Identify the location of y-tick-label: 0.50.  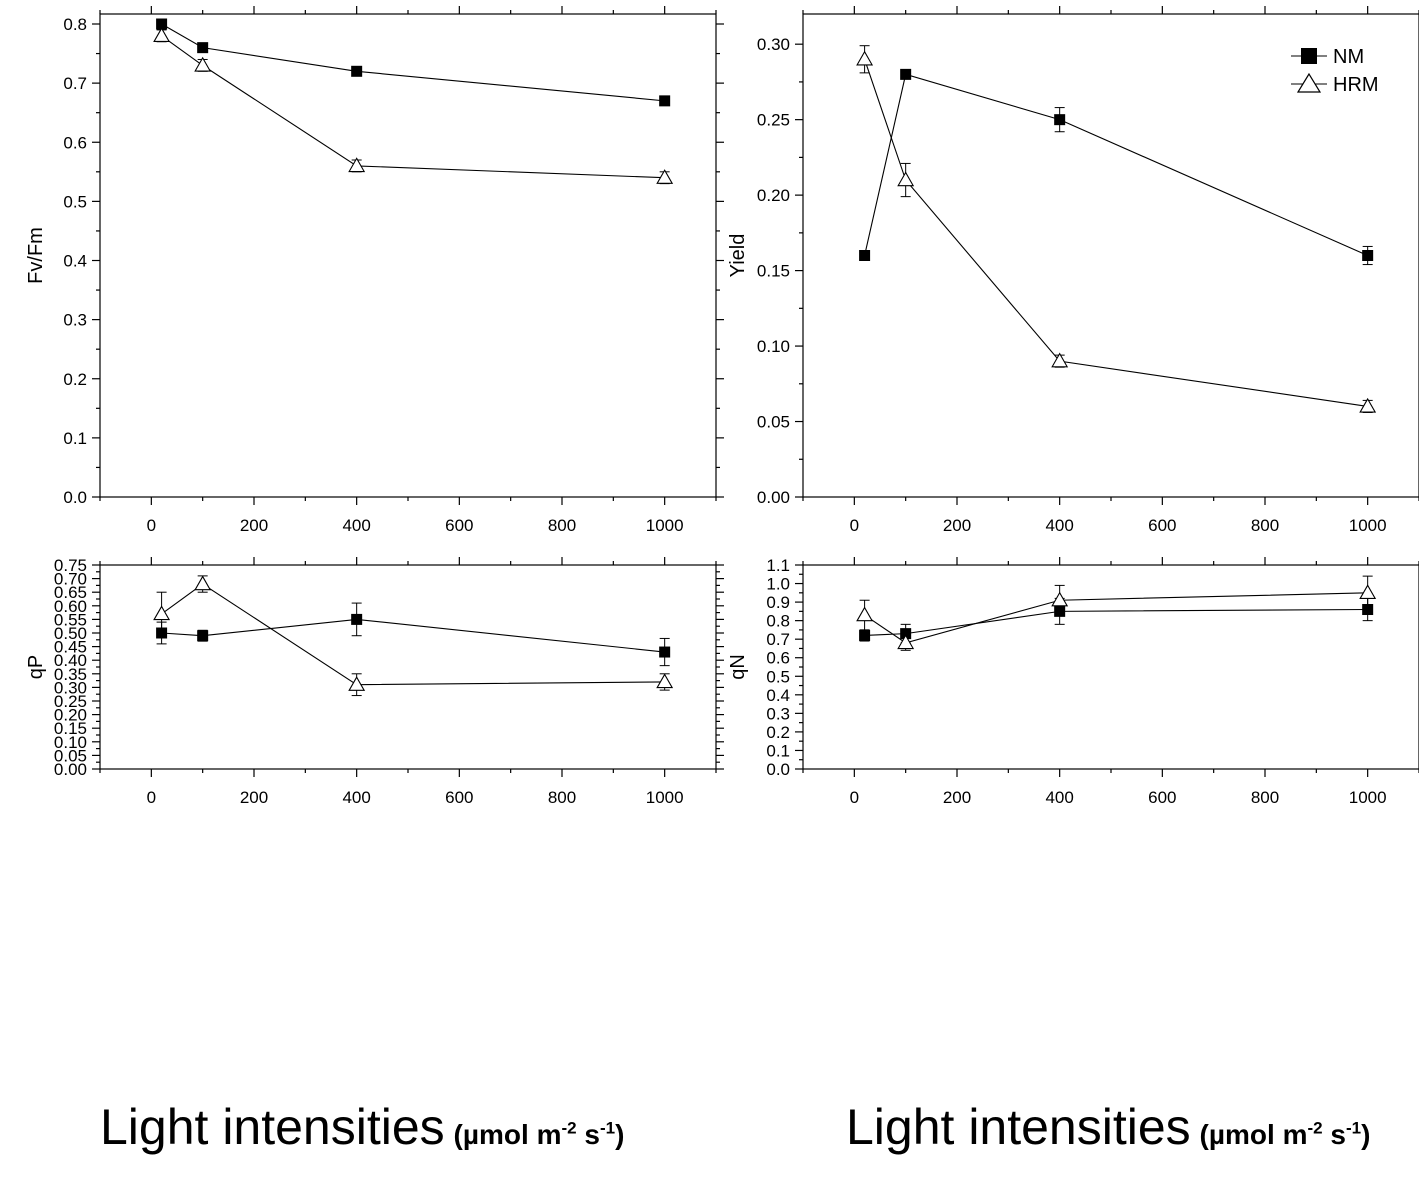
(70, 633).